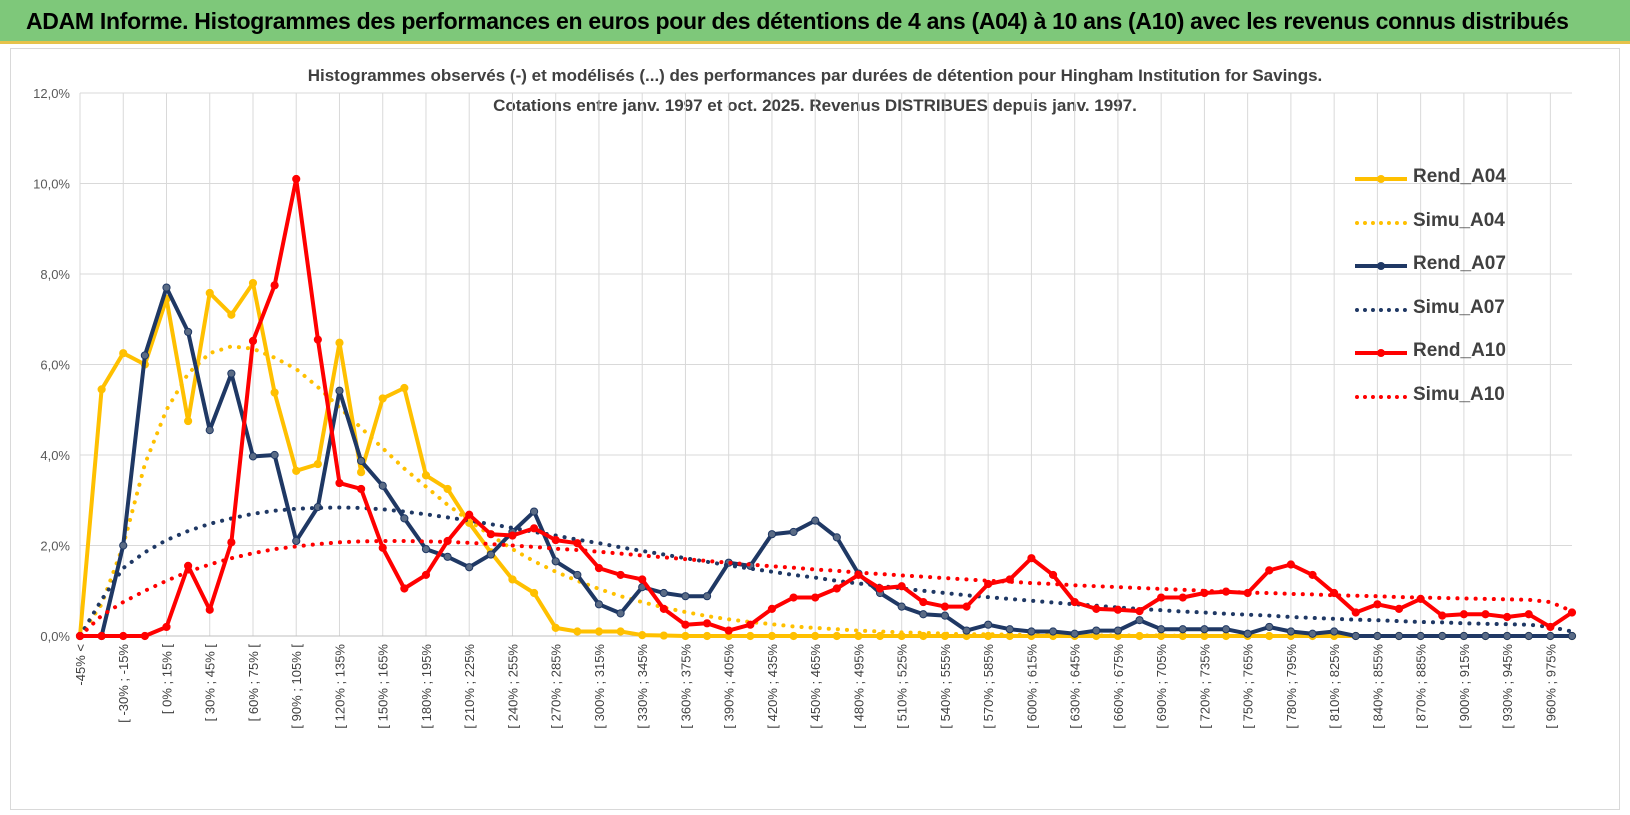  Describe the element at coordinates (512, 686) in the screenshot. I see `x-tick-label: [ 240% ; 255%` at that location.